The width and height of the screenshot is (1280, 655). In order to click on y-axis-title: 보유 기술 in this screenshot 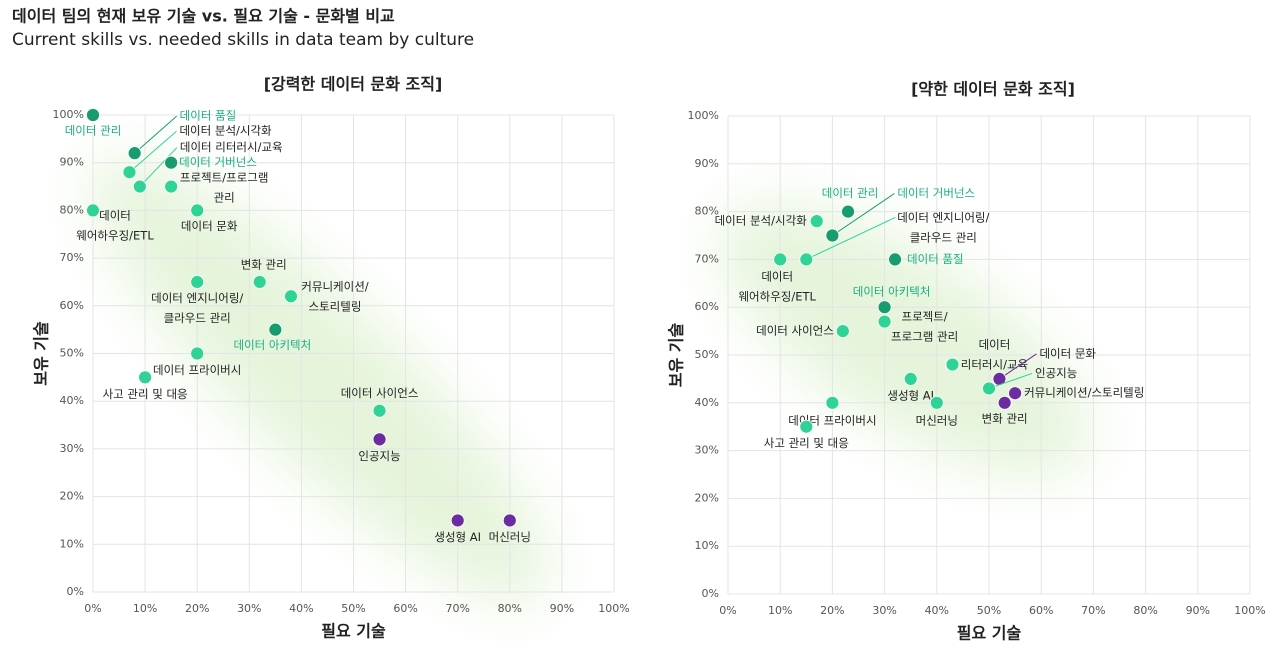, I will do `click(676, 354)`.